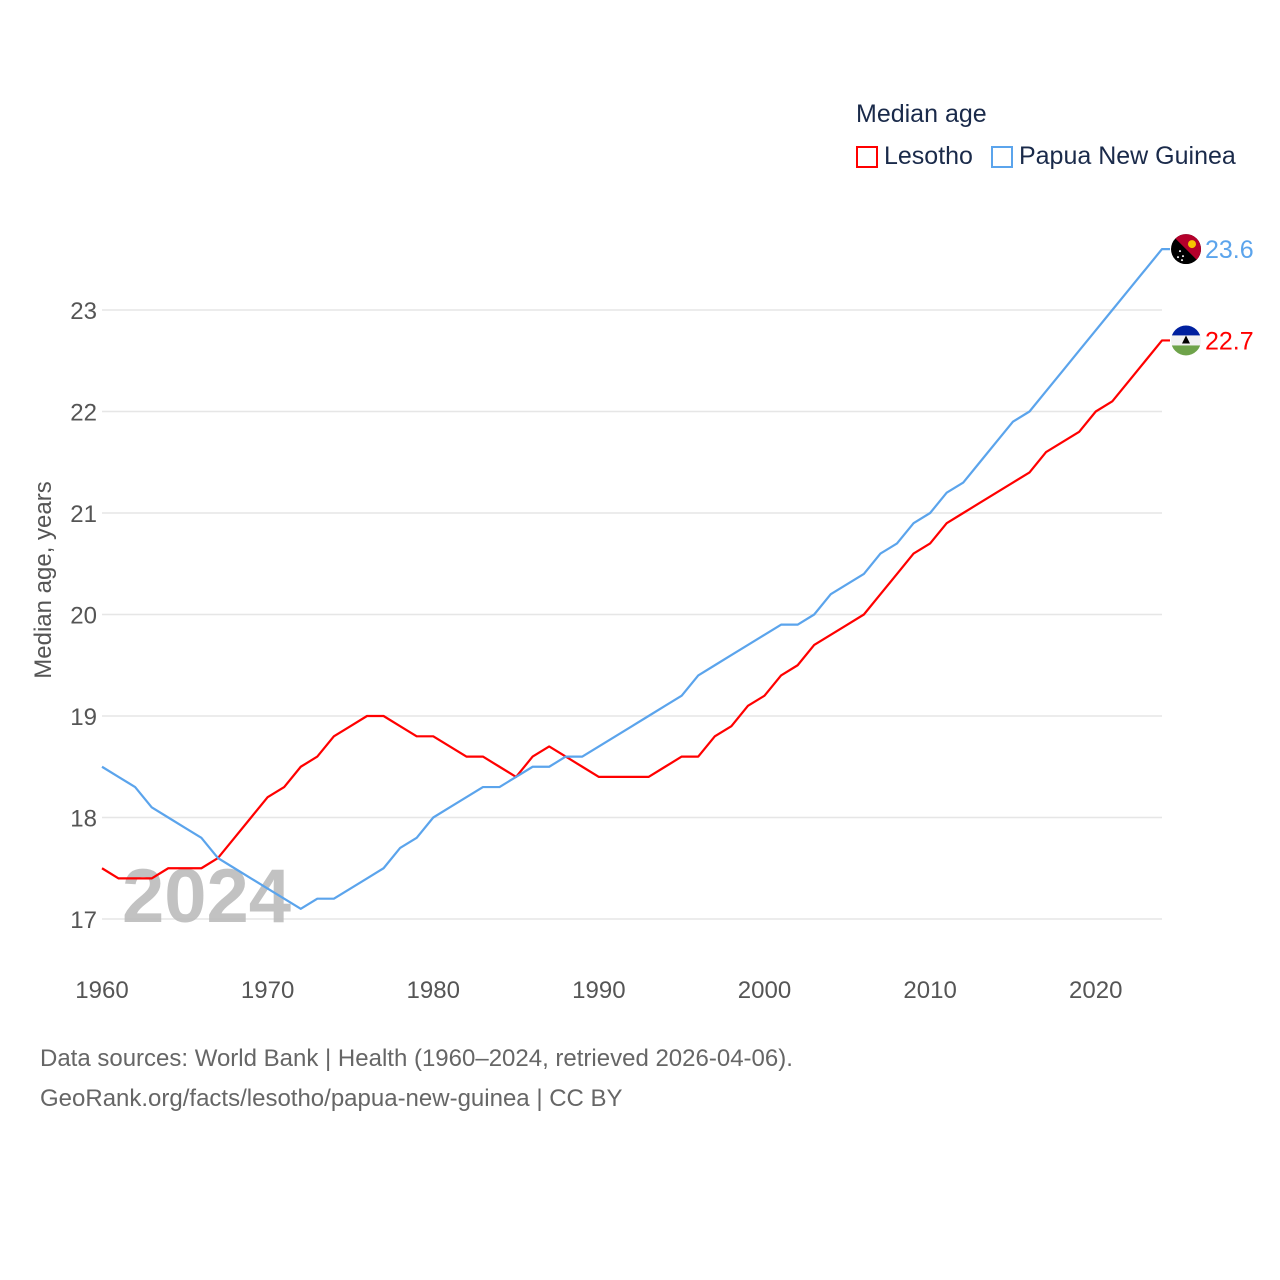 The width and height of the screenshot is (1280, 1280). I want to click on y-tick-label: 21, so click(83, 514).